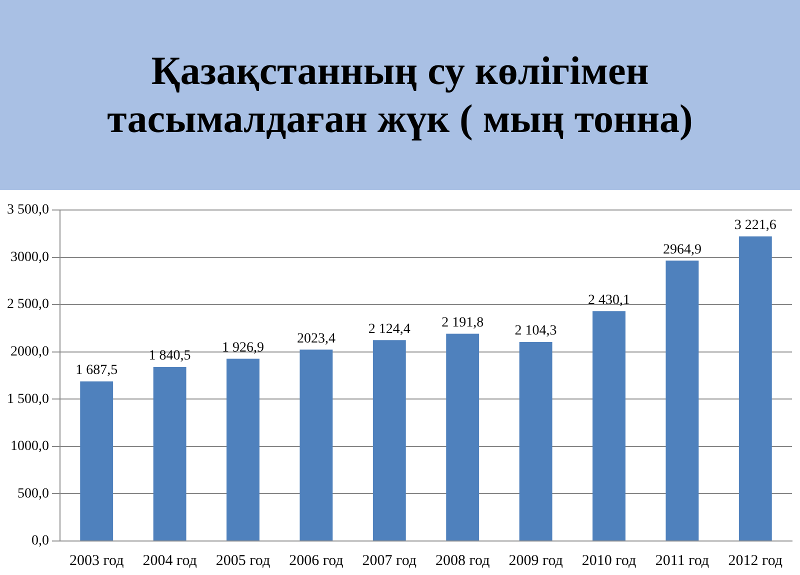  I want to click on x-tick-label: 2009 год, so click(536, 560).